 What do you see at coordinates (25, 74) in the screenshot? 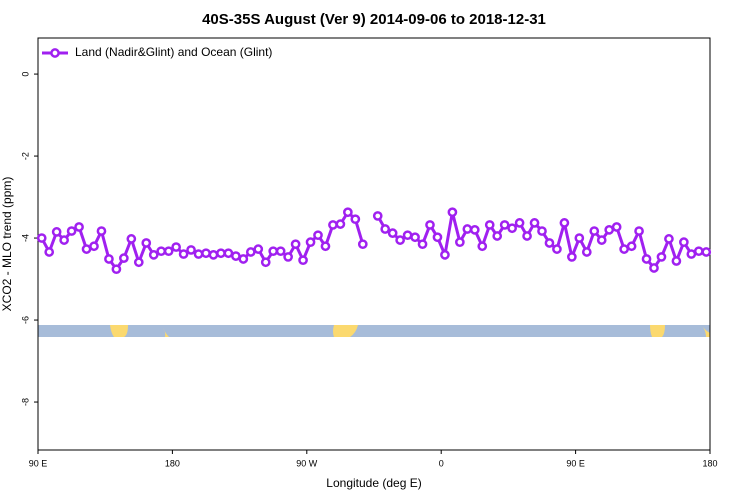
I see `y-tick-label: 0` at bounding box center [25, 74].